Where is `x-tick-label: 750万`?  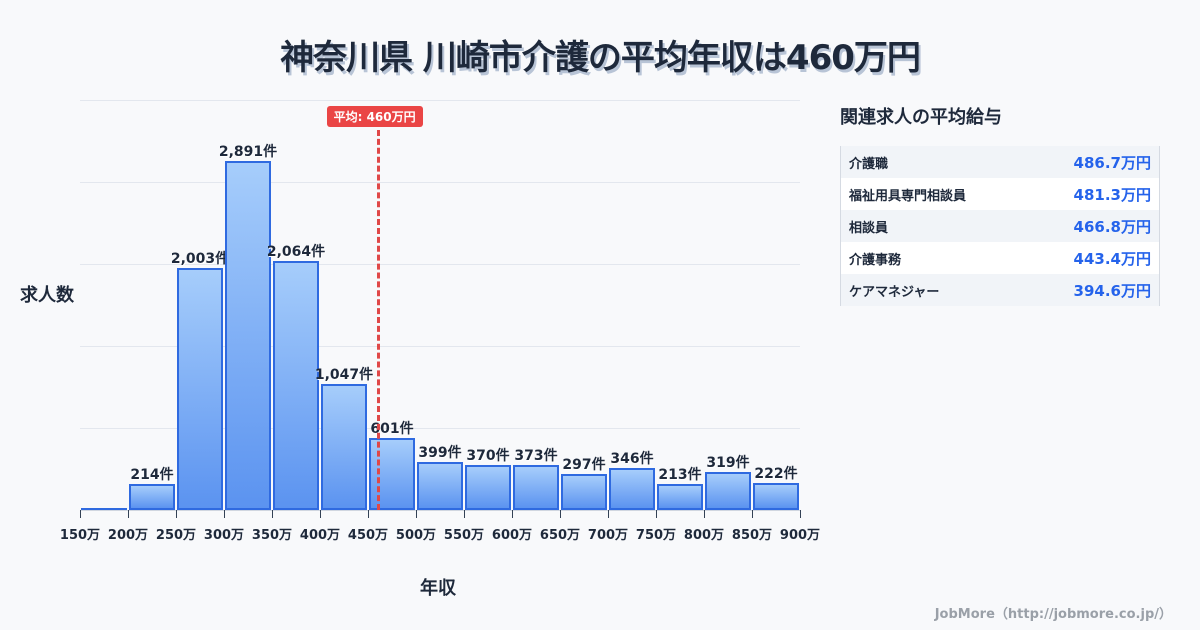 x-tick-label: 750万 is located at coordinates (656, 535).